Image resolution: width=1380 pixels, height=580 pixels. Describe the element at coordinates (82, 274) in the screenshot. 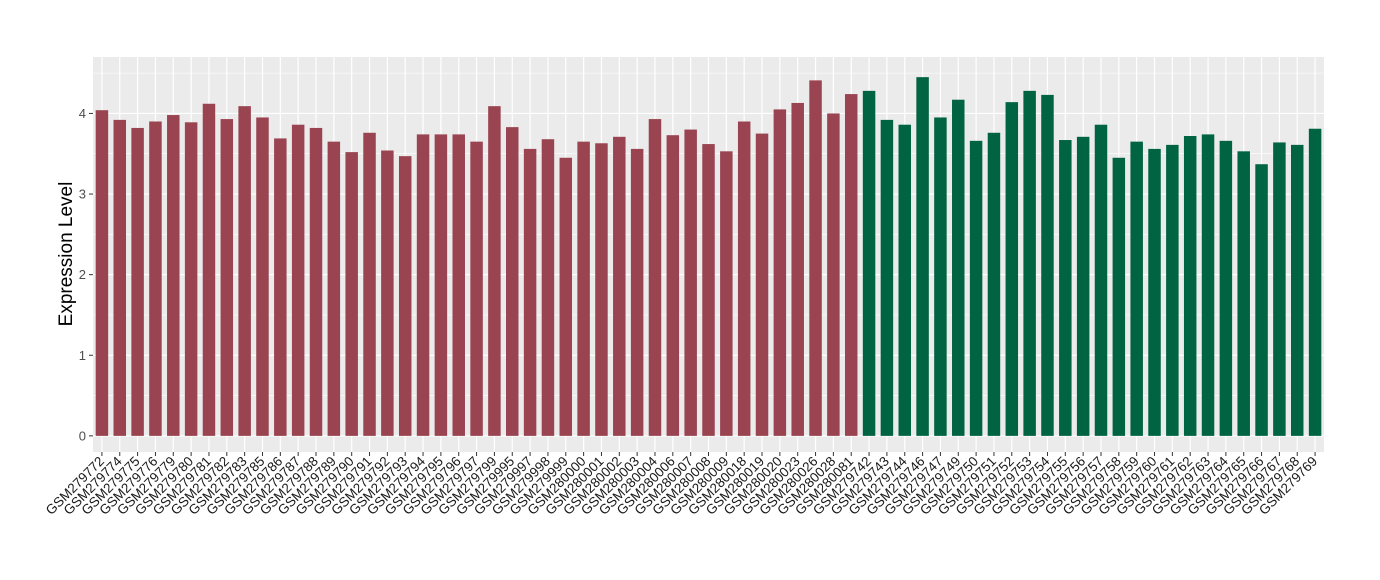

I see `y-tick-label: 2` at that location.